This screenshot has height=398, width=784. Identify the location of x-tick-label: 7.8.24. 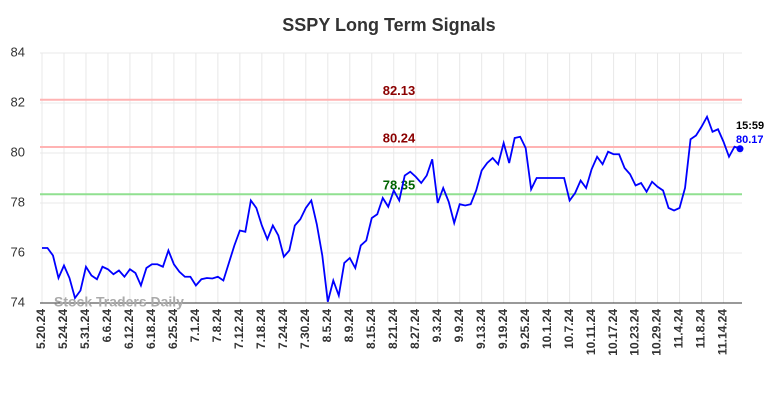
(217, 326).